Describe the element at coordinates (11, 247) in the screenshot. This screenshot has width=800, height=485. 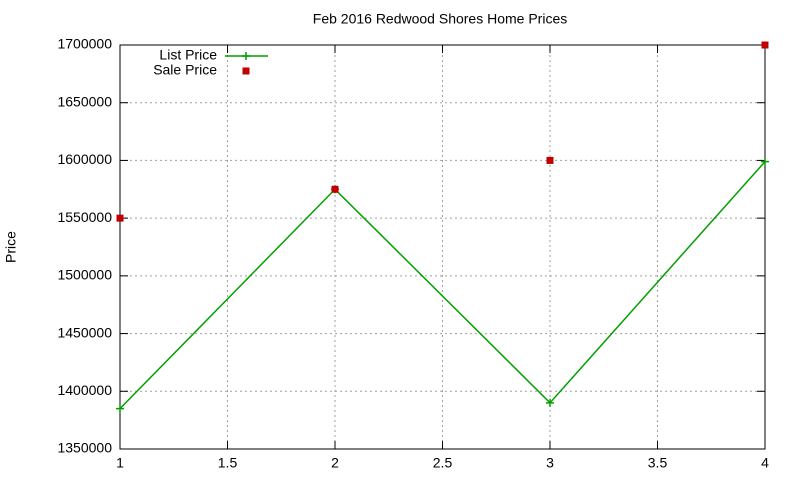
I see `y-axis-label: Price` at that location.